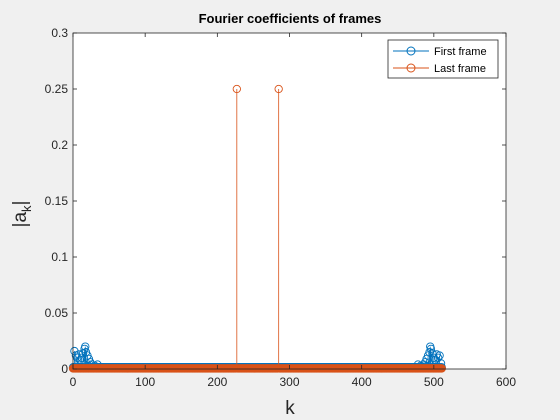  Describe the element at coordinates (73, 382) in the screenshot. I see `x-tick-label: 0` at that location.